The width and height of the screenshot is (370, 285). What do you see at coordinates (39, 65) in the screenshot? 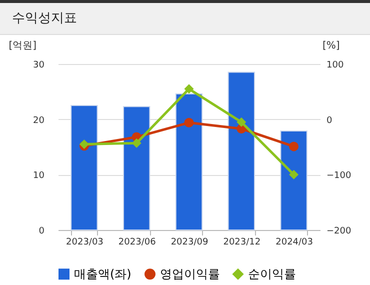
I see `y-tick-label: 30` at bounding box center [39, 65].